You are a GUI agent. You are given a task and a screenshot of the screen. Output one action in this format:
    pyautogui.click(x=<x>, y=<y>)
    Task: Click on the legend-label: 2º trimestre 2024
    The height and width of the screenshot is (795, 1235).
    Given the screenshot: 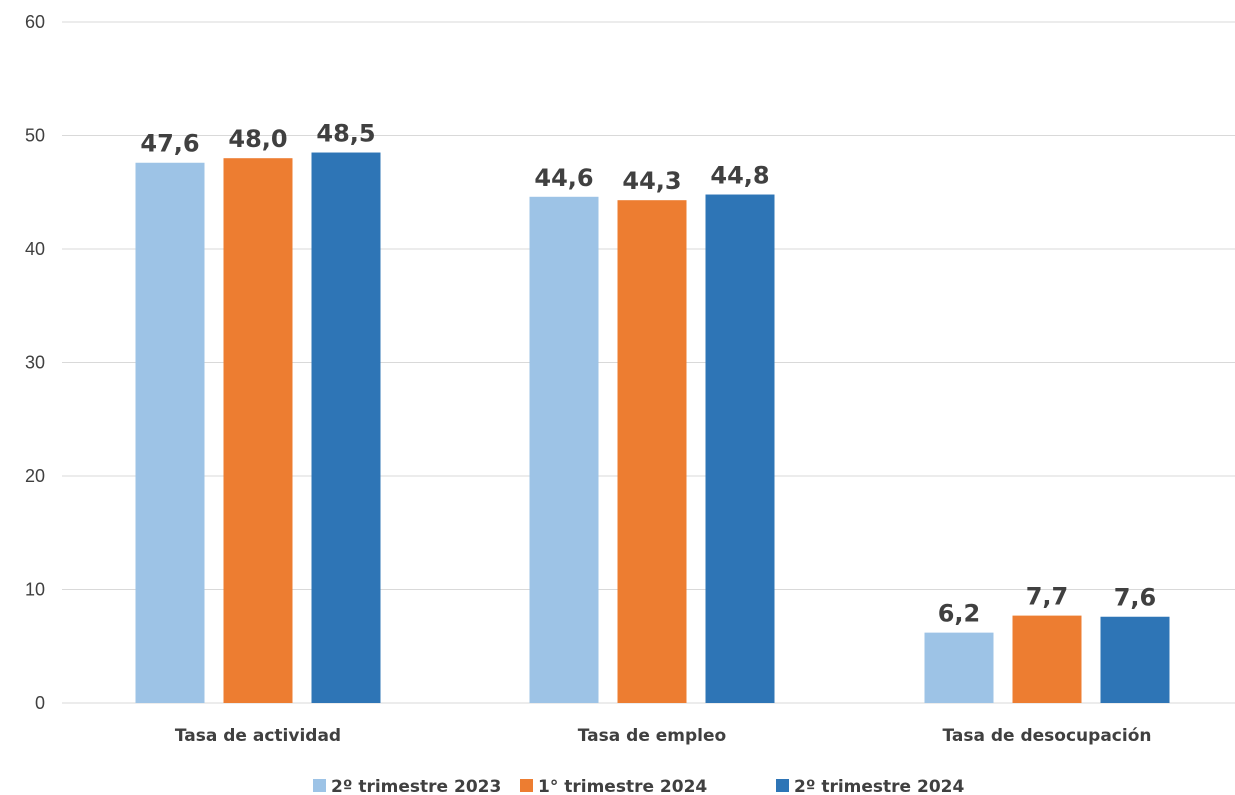 What is the action you would take?
    pyautogui.click(x=879, y=786)
    